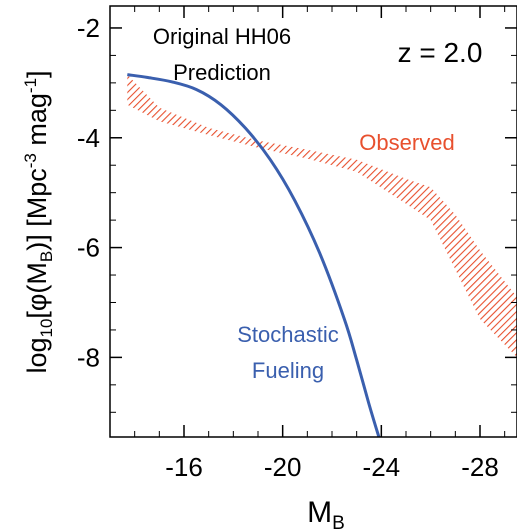  I want to click on y-tick-label: -8, so click(88, 357).